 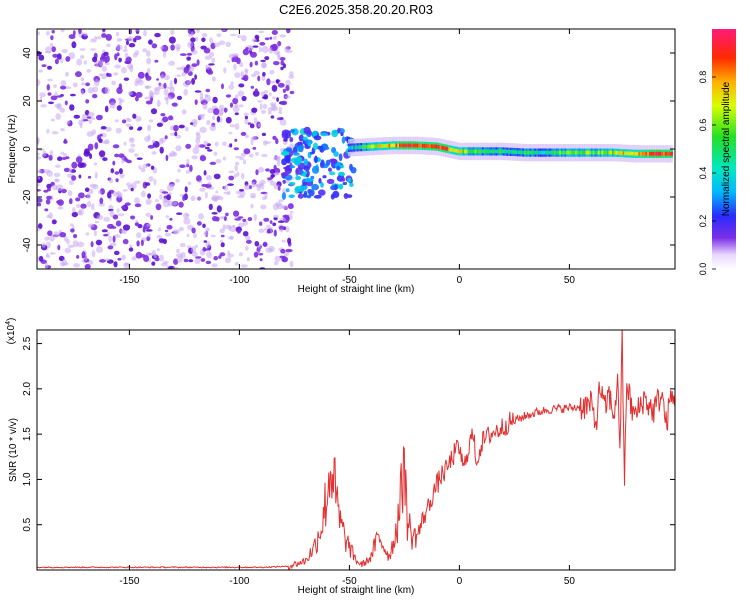 I want to click on spectrogram-x-tick-label: 0, so click(x=460, y=280).